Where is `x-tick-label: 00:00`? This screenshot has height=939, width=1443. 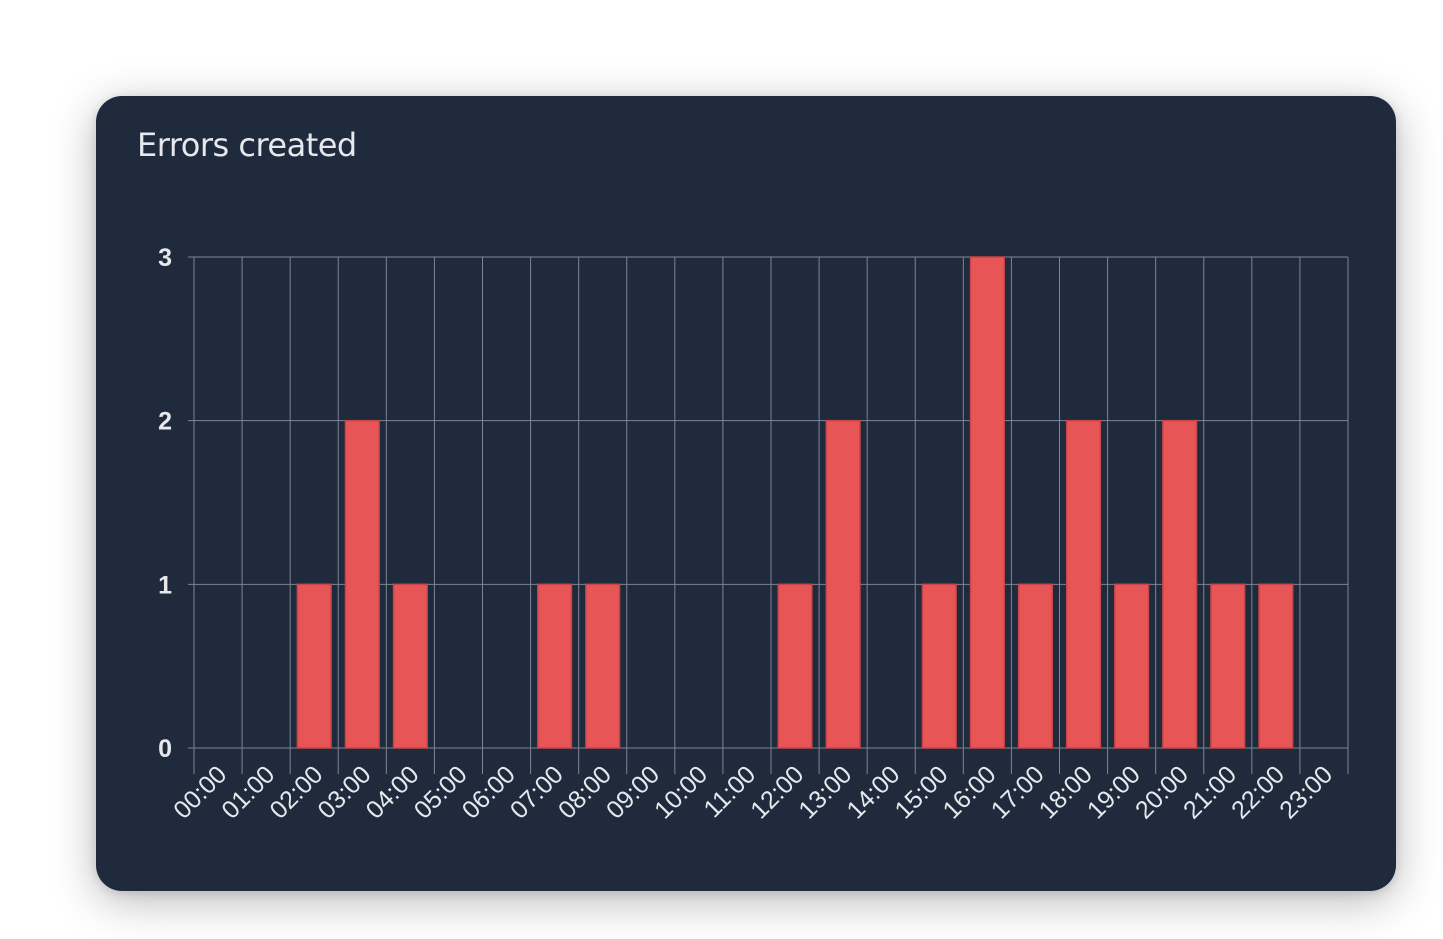
x-tick-label: 00:00 is located at coordinates (200, 792).